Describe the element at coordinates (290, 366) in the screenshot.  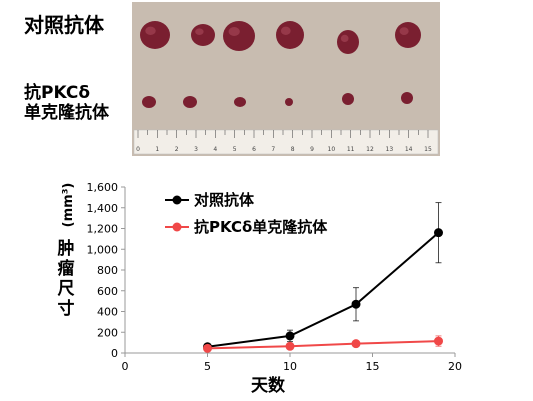
I see `x-tick-label: 10` at that location.